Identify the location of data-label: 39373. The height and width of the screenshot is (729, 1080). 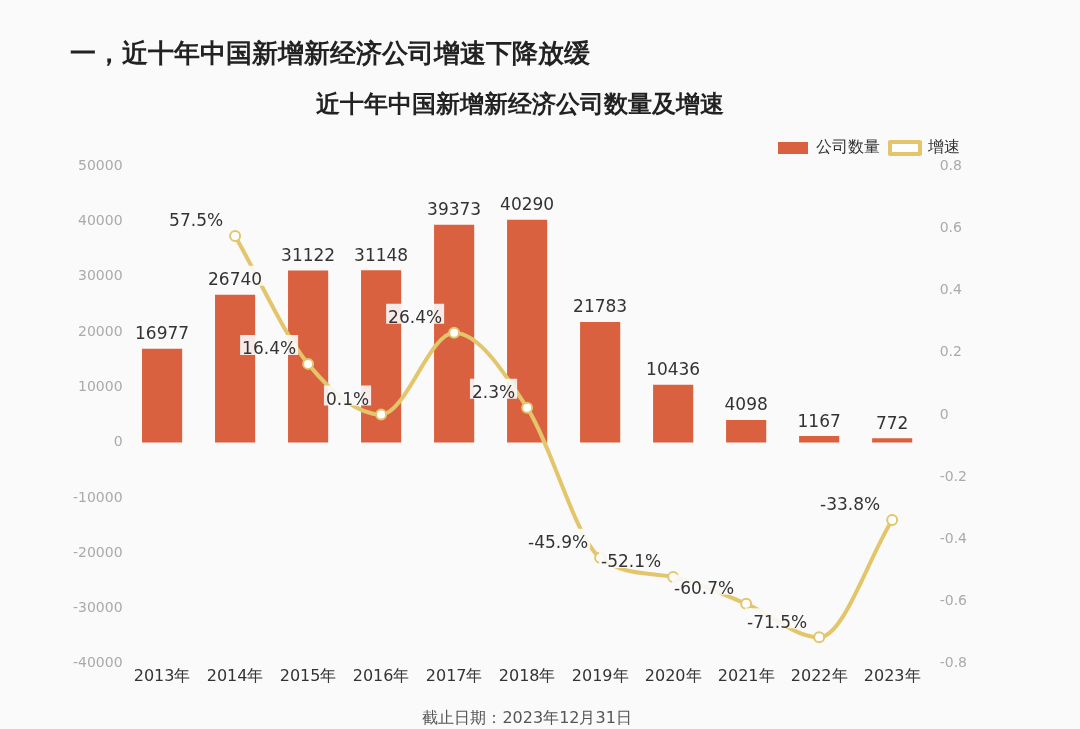
(454, 209).